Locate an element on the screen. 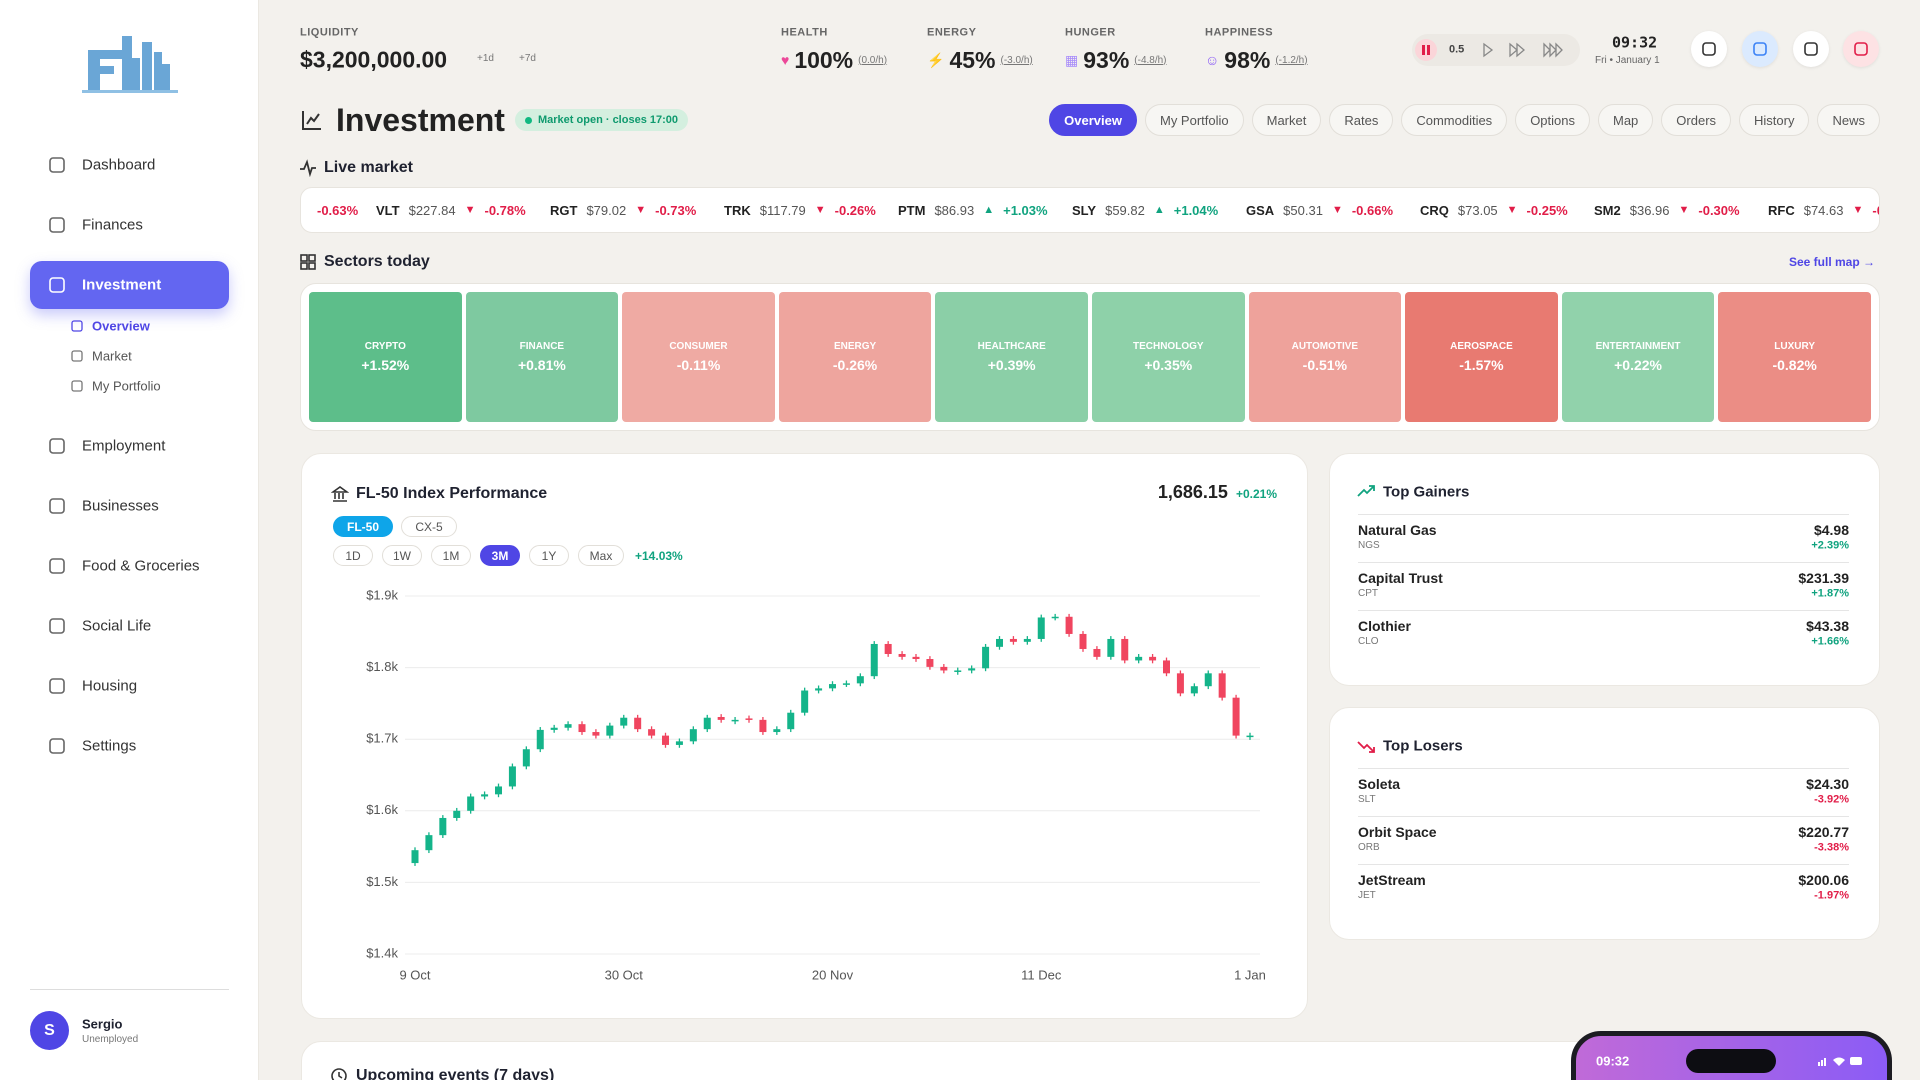 The width and height of the screenshot is (1920, 1080). see-full-map: See full map → is located at coordinates (1831, 262).